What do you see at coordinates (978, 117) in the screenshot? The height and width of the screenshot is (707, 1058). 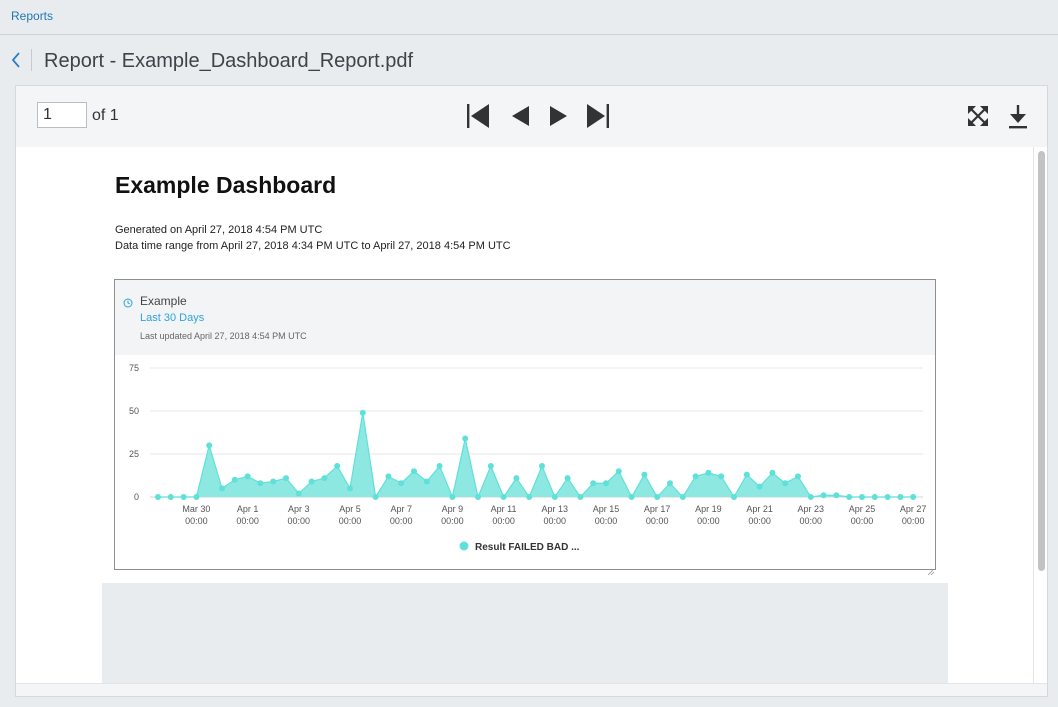 I see `fullscreen-icon` at bounding box center [978, 117].